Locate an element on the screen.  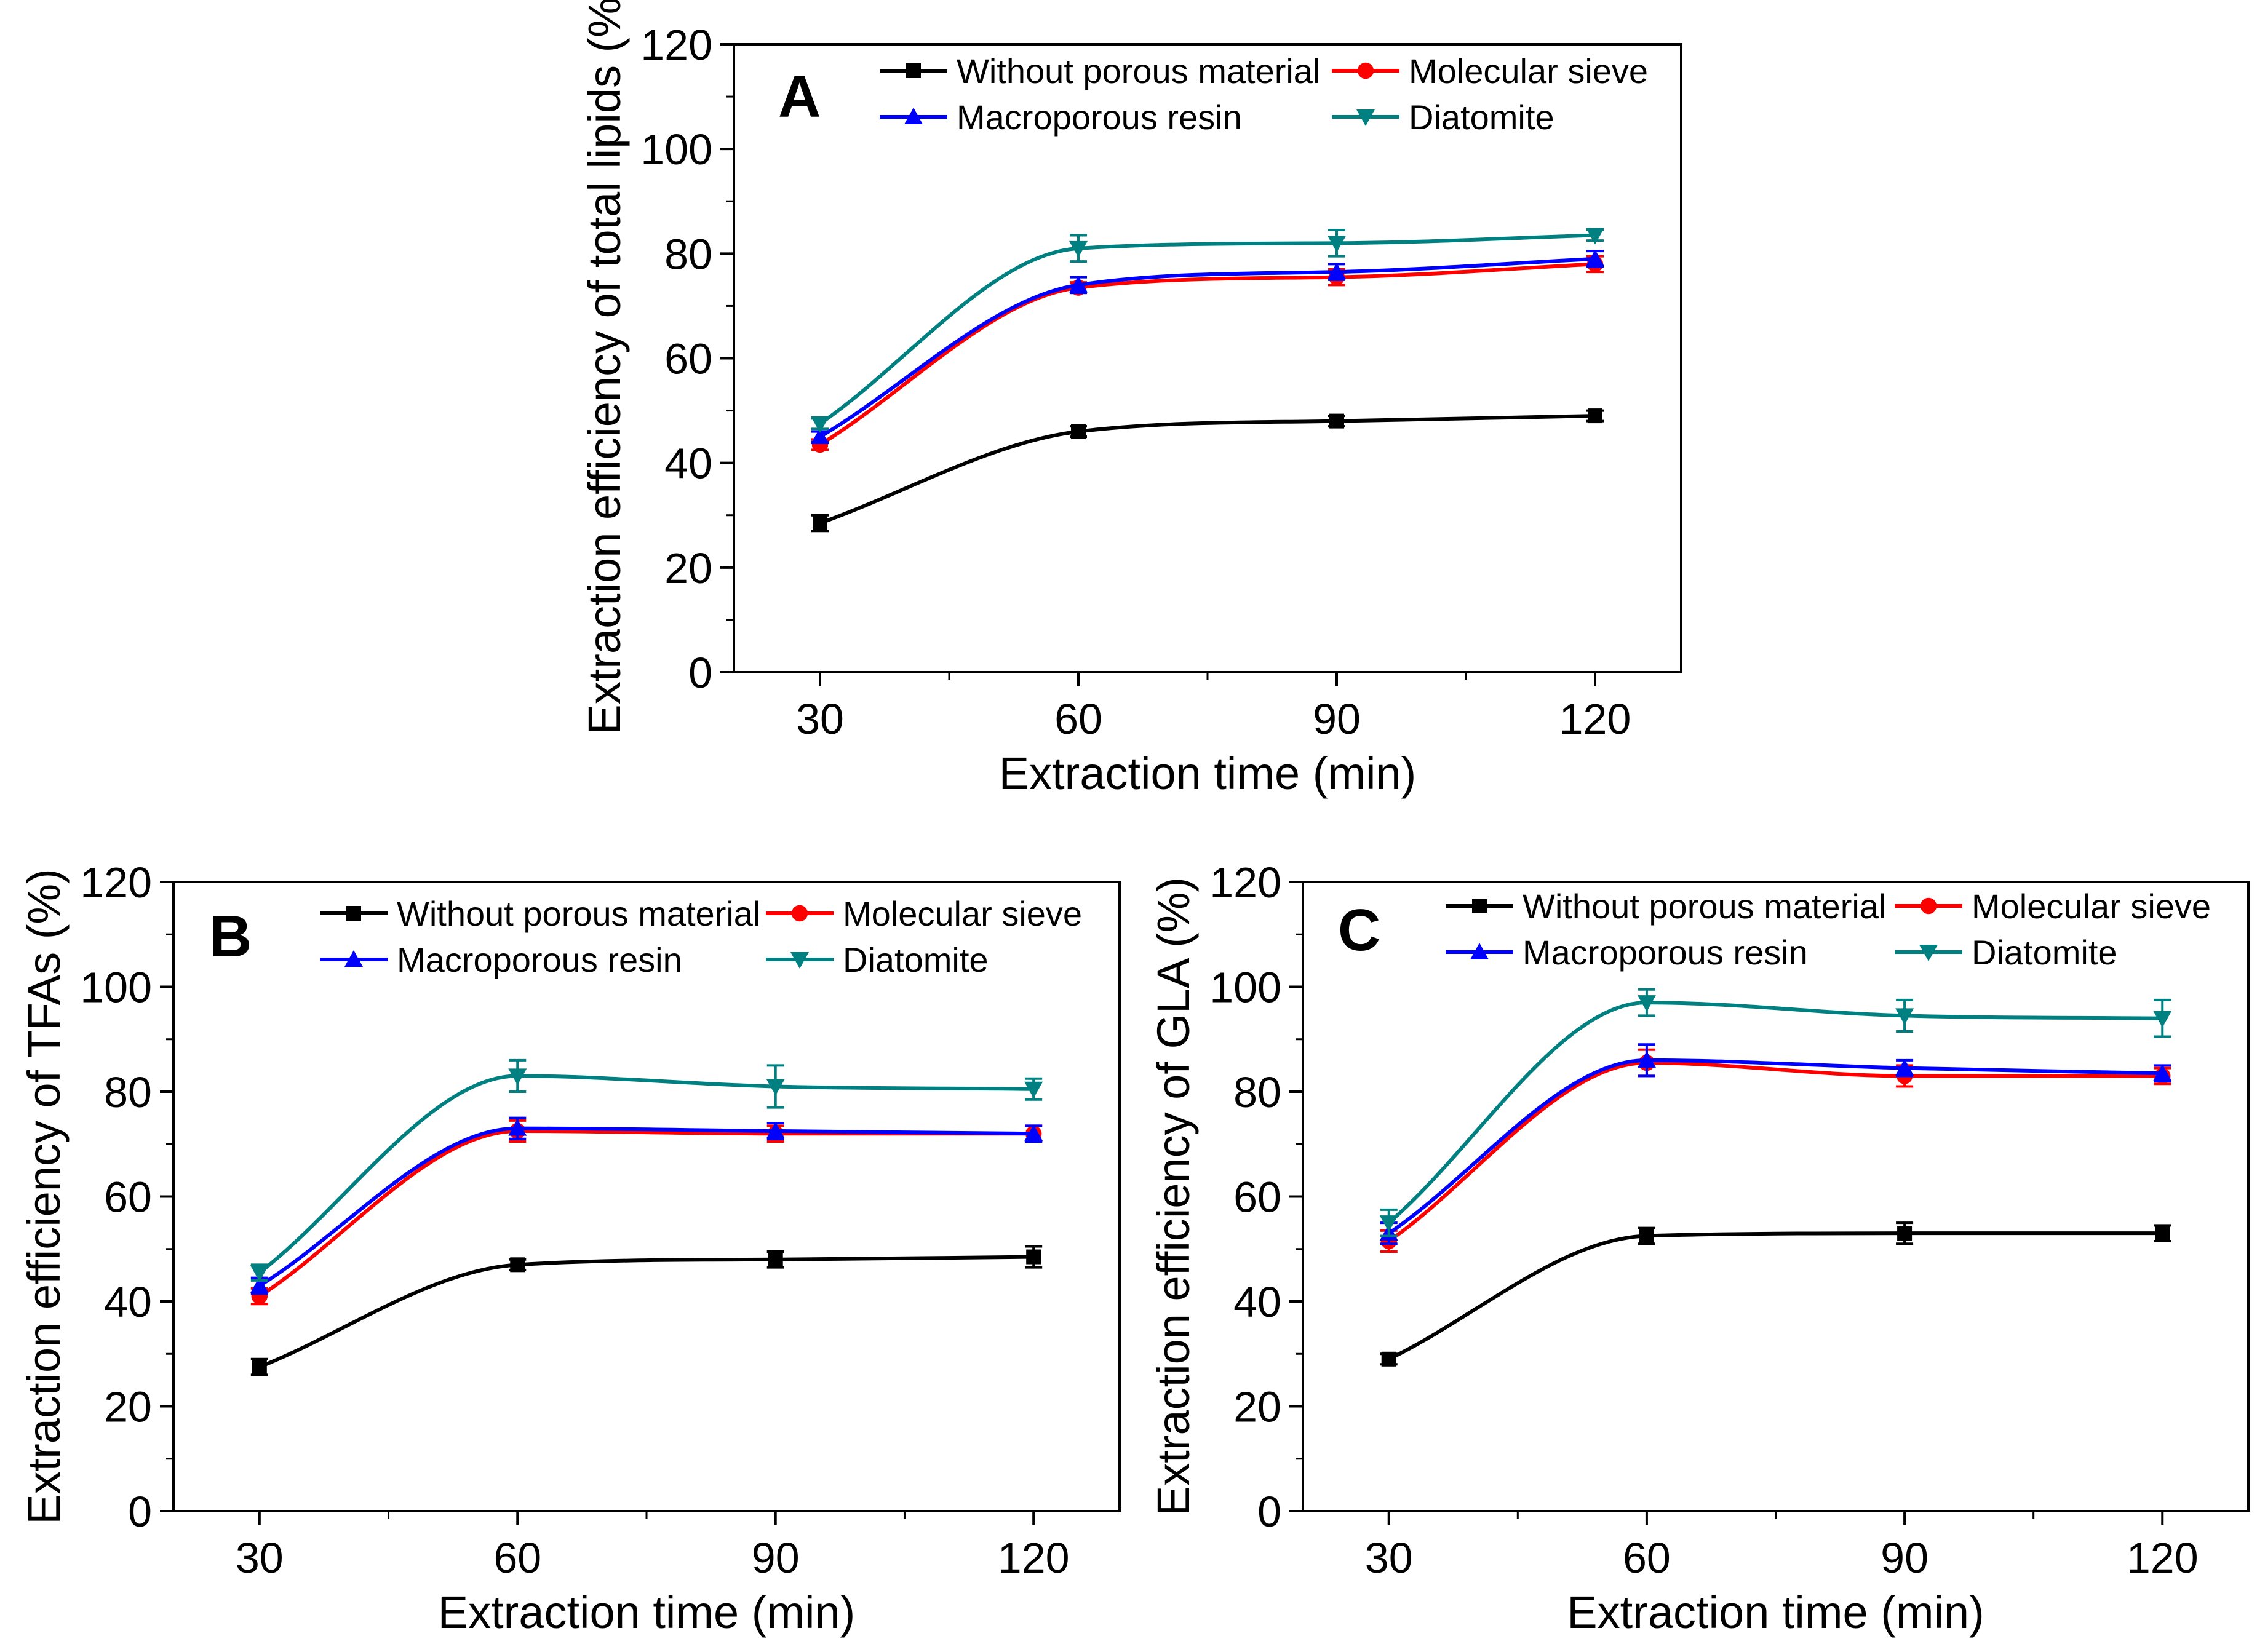
x-axis-title: Extraction time (min) is located at coordinates (646, 1612).